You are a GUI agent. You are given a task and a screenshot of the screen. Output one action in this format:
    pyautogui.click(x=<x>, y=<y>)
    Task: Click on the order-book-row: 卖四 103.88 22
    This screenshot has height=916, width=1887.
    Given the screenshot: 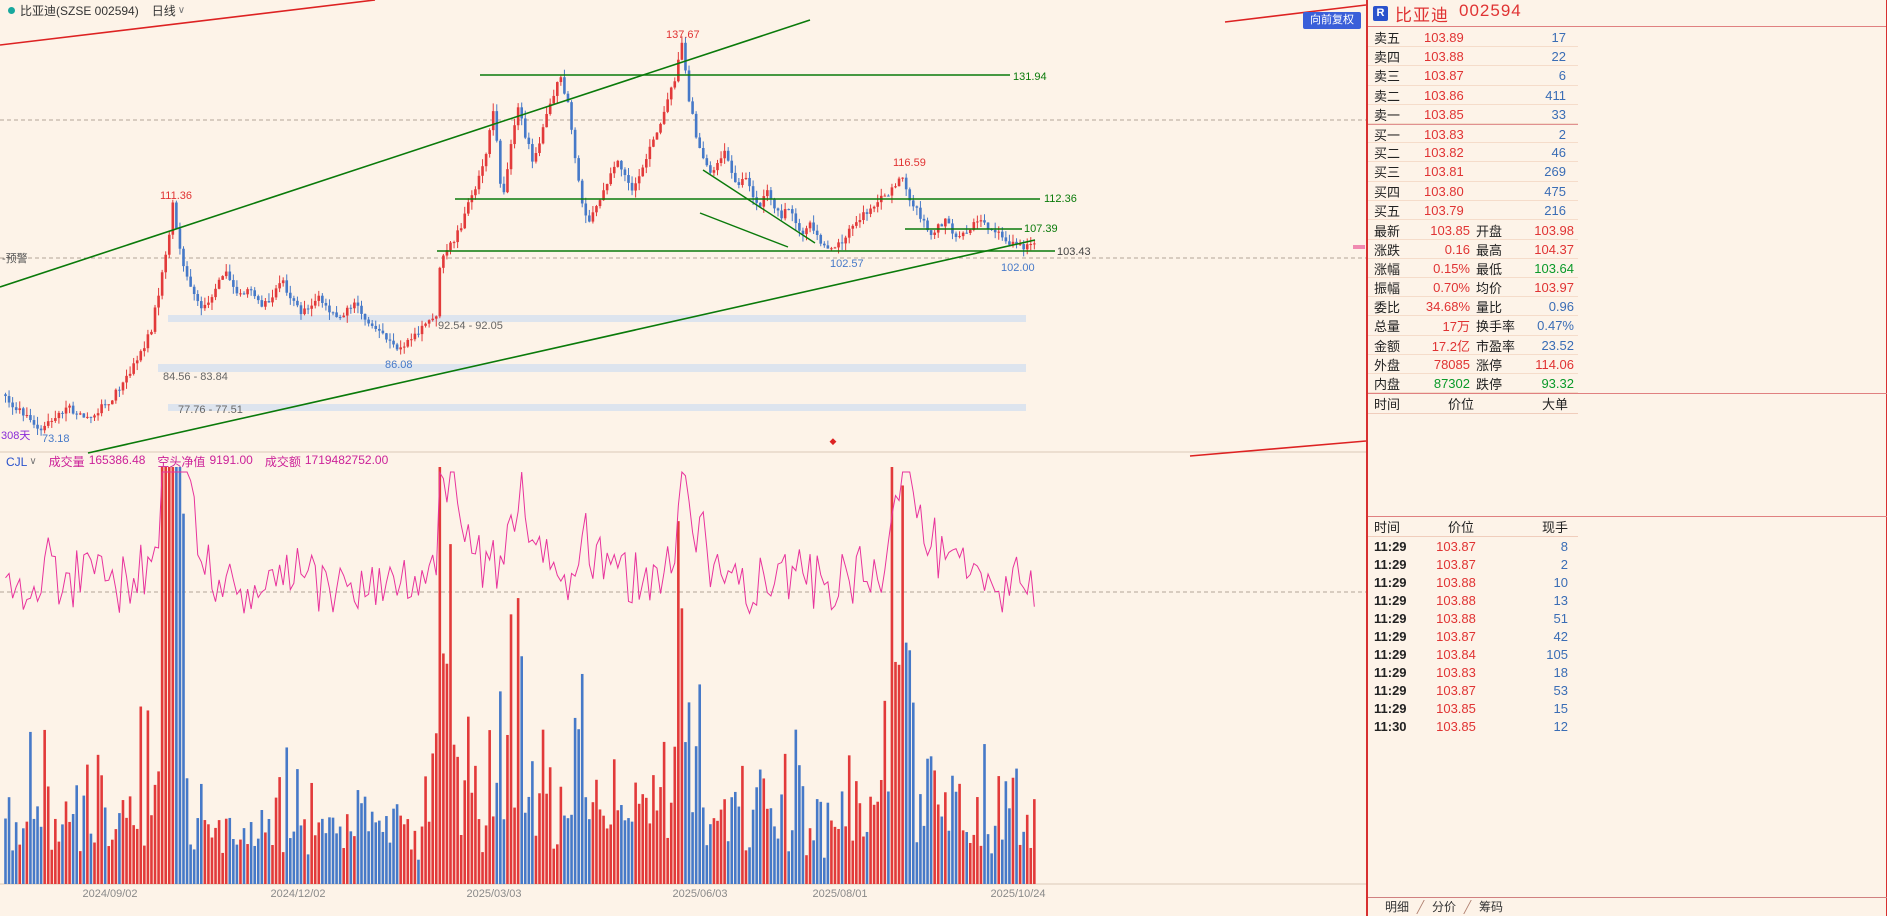 What is the action you would take?
    pyautogui.click(x=1473, y=57)
    